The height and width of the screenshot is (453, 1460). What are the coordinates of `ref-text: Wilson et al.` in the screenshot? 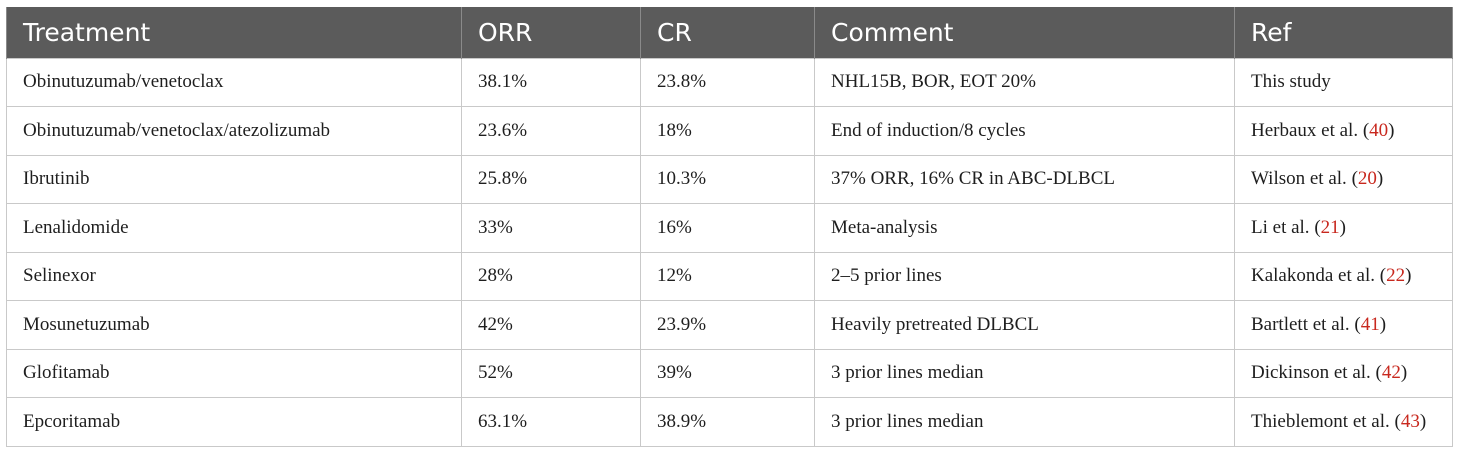 It's located at (1299, 179).